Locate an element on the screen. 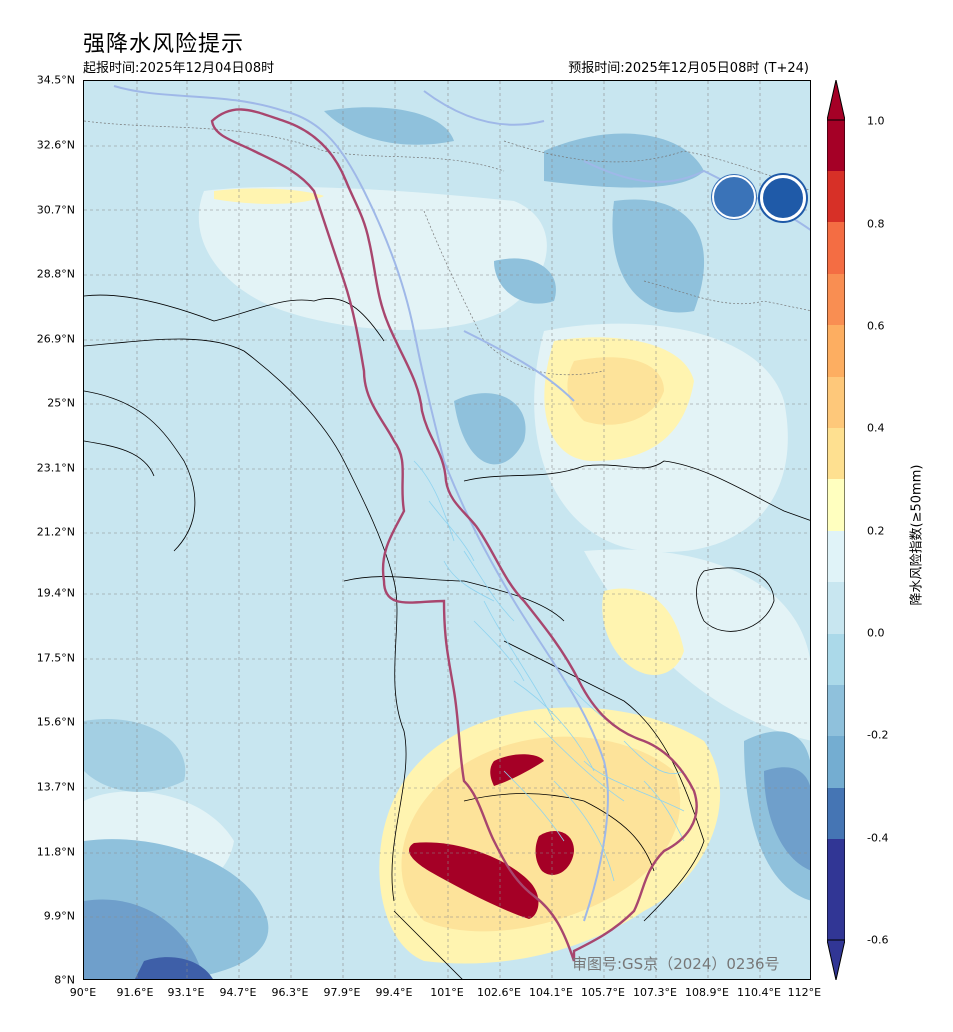 This screenshot has height=1032, width=953. lat-label: 28.8°N is located at coordinates (55, 274).